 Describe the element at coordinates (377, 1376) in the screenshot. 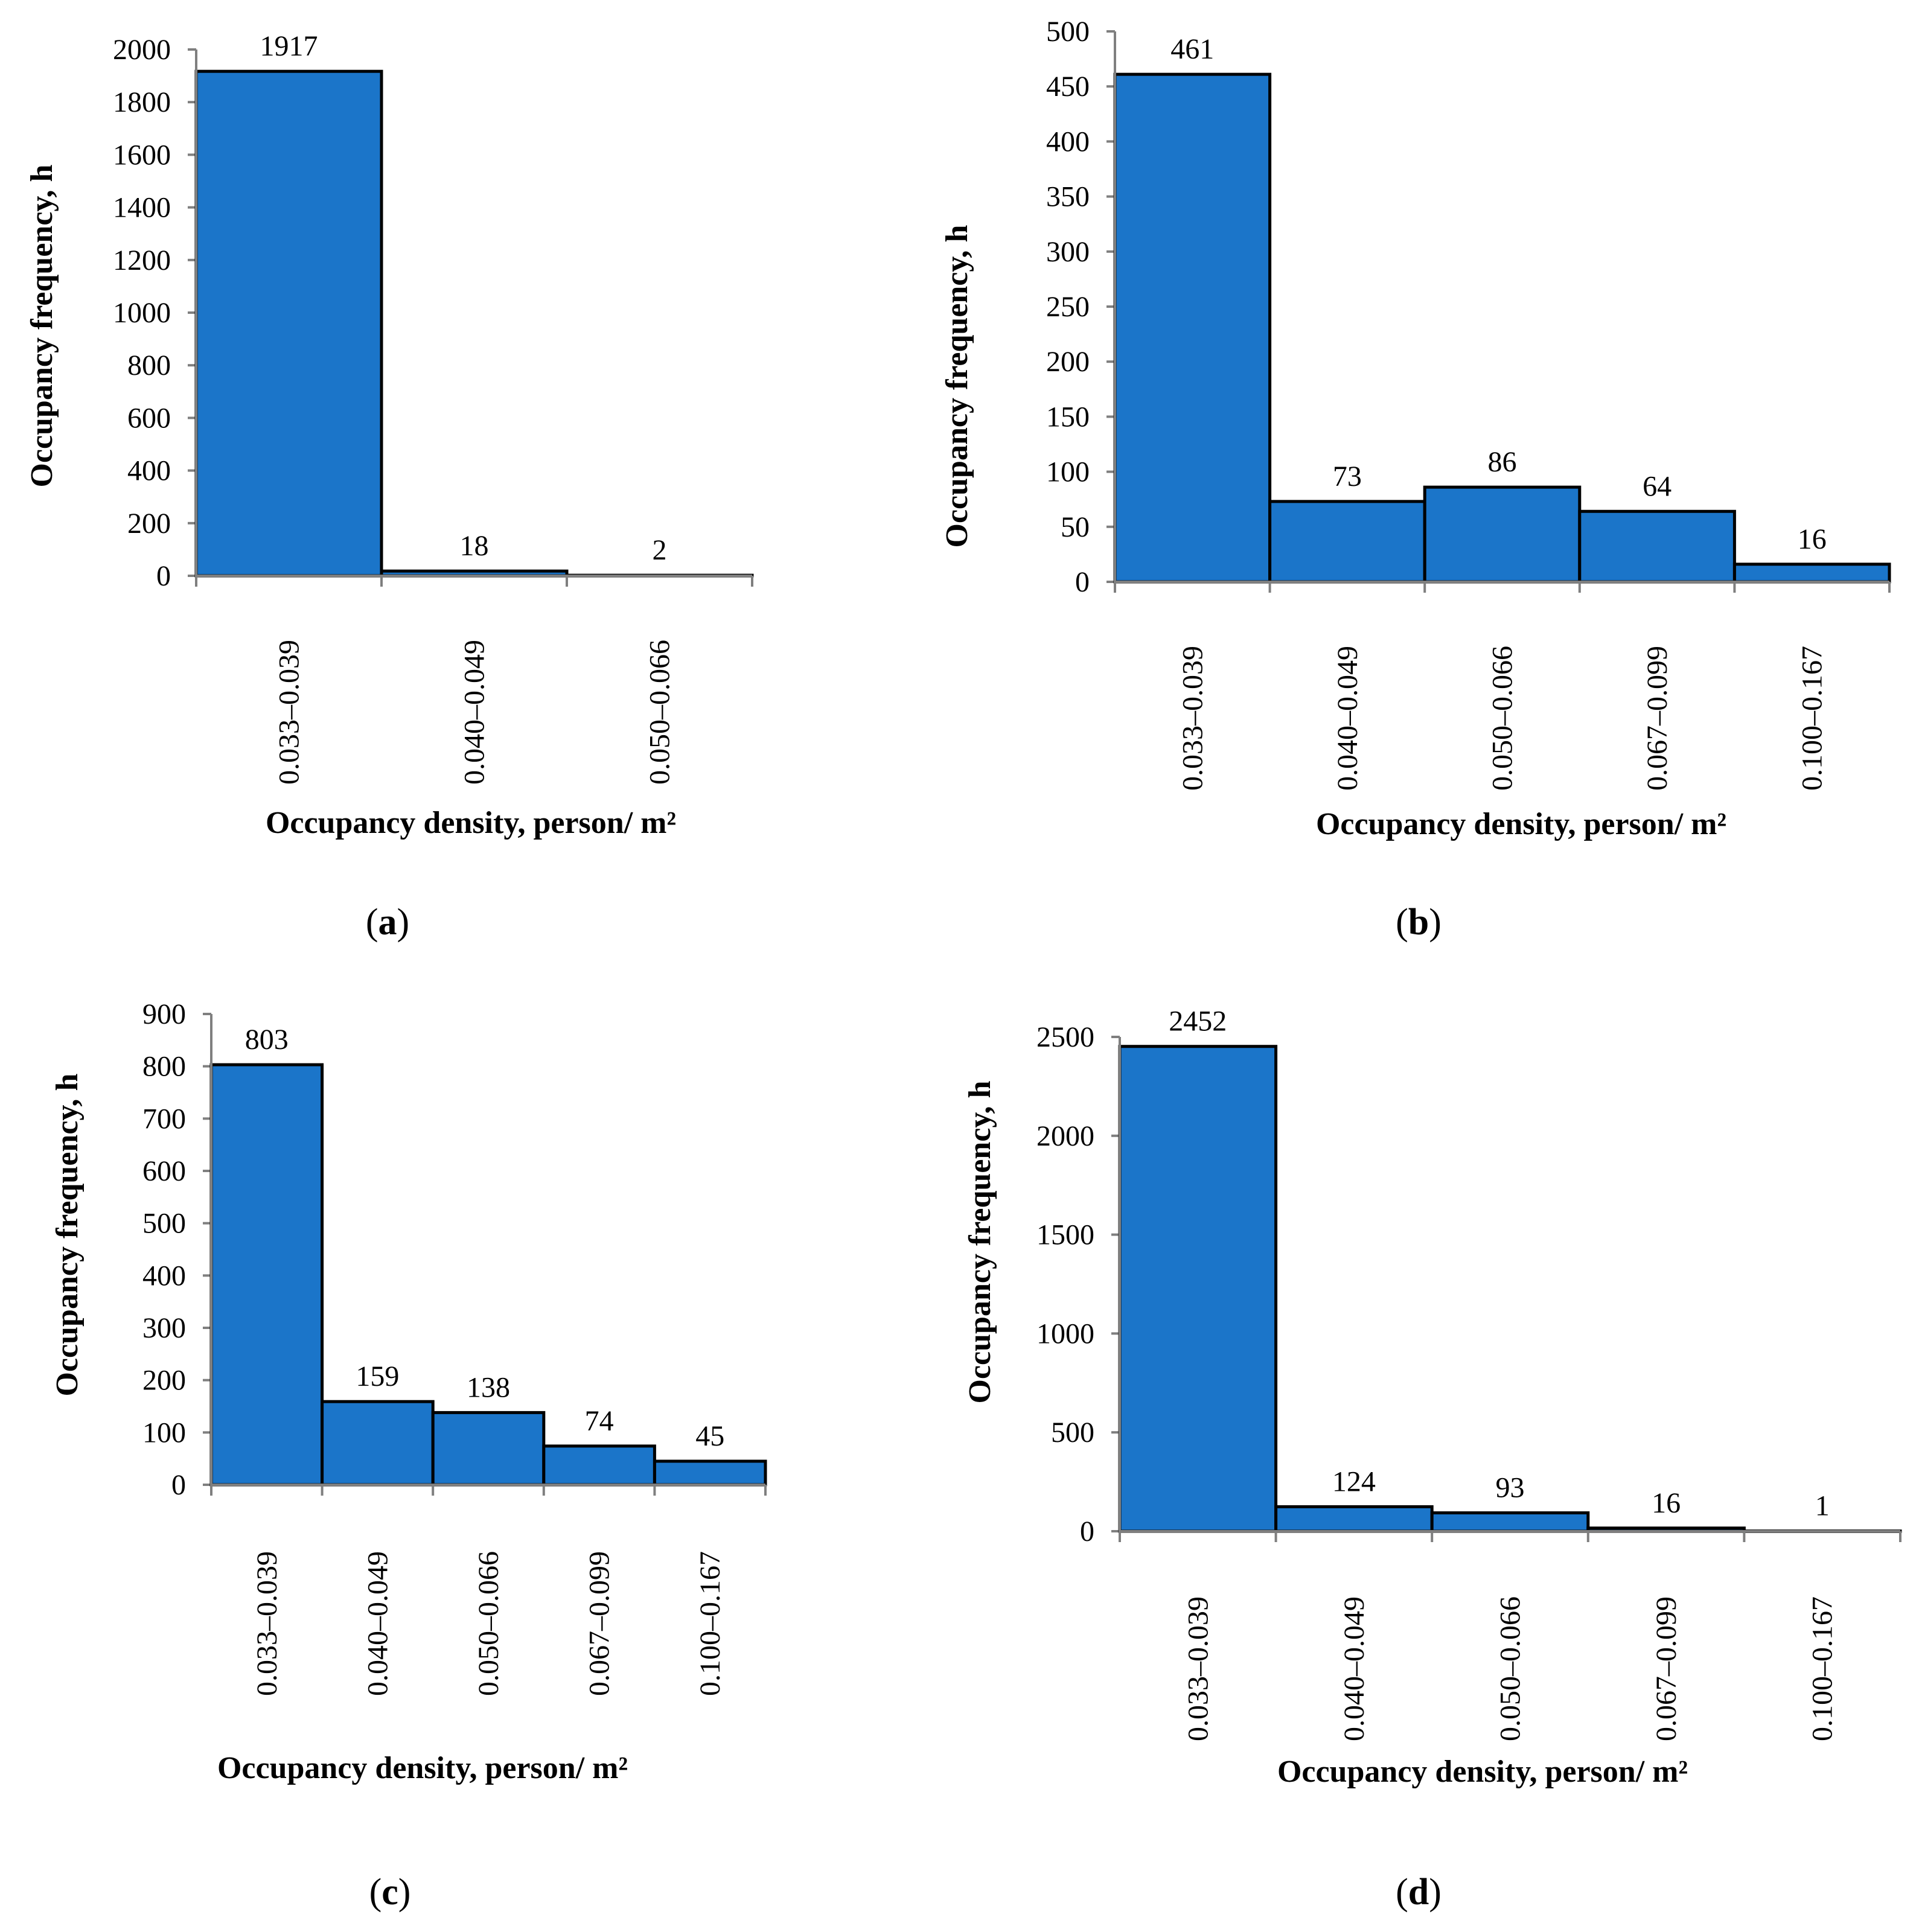

I see `data-label: 159` at that location.